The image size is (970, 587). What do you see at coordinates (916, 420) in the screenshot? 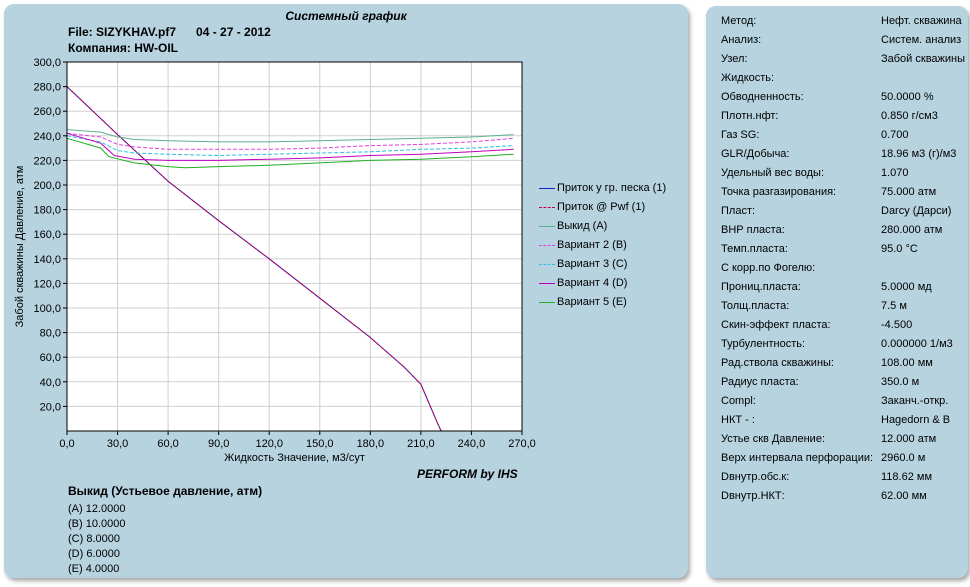
I see `param-value: Hagedorn & B` at bounding box center [916, 420].